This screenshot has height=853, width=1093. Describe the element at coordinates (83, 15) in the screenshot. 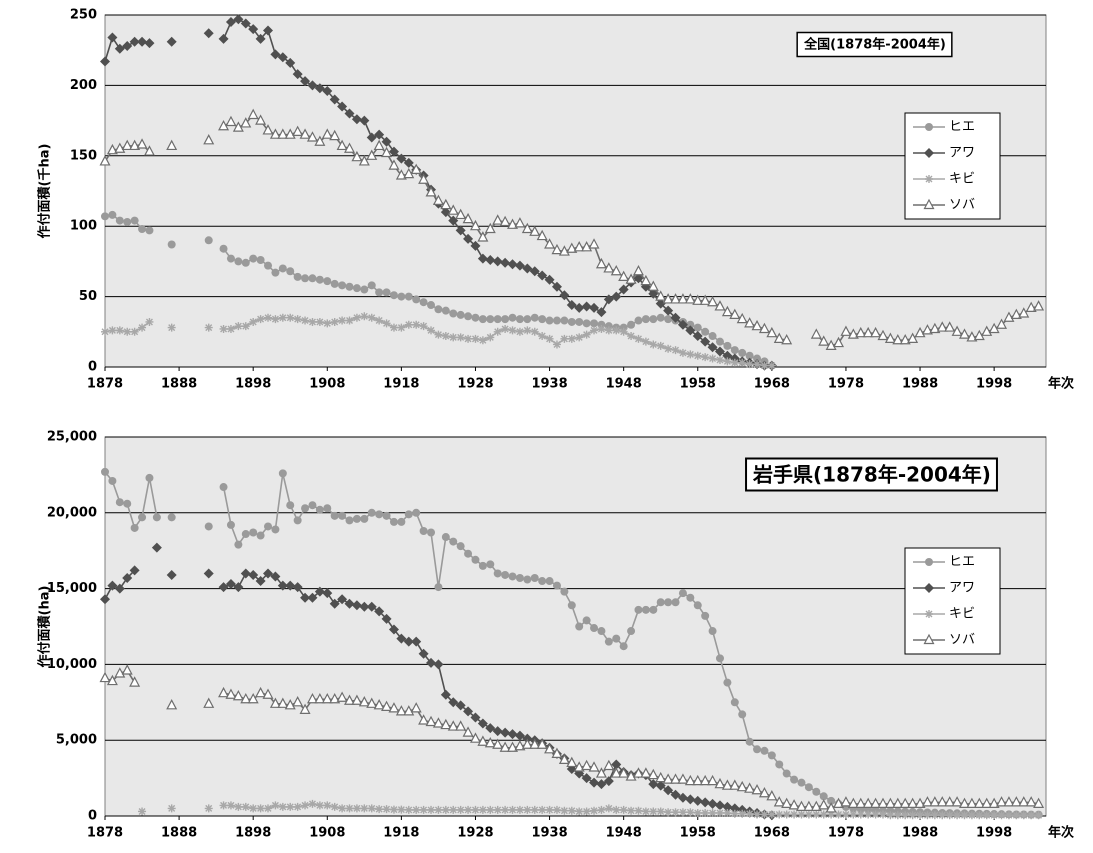

I see `y-tick-label: 250` at that location.